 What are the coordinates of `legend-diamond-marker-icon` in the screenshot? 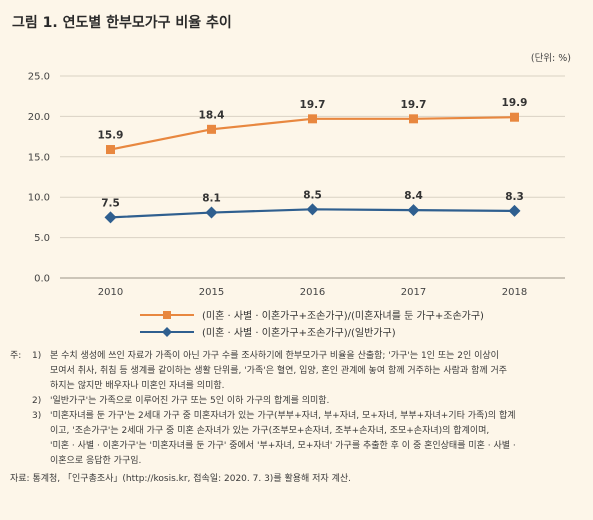 It's located at (167, 332).